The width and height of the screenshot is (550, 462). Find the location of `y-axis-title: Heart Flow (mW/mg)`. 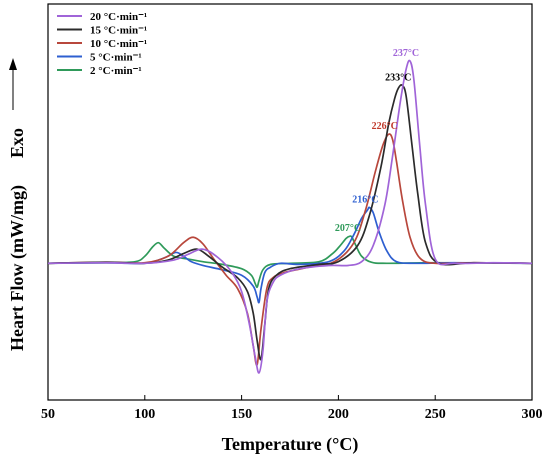

y-axis-title: Heart Flow (mW/mg) is located at coordinates (17, 268).